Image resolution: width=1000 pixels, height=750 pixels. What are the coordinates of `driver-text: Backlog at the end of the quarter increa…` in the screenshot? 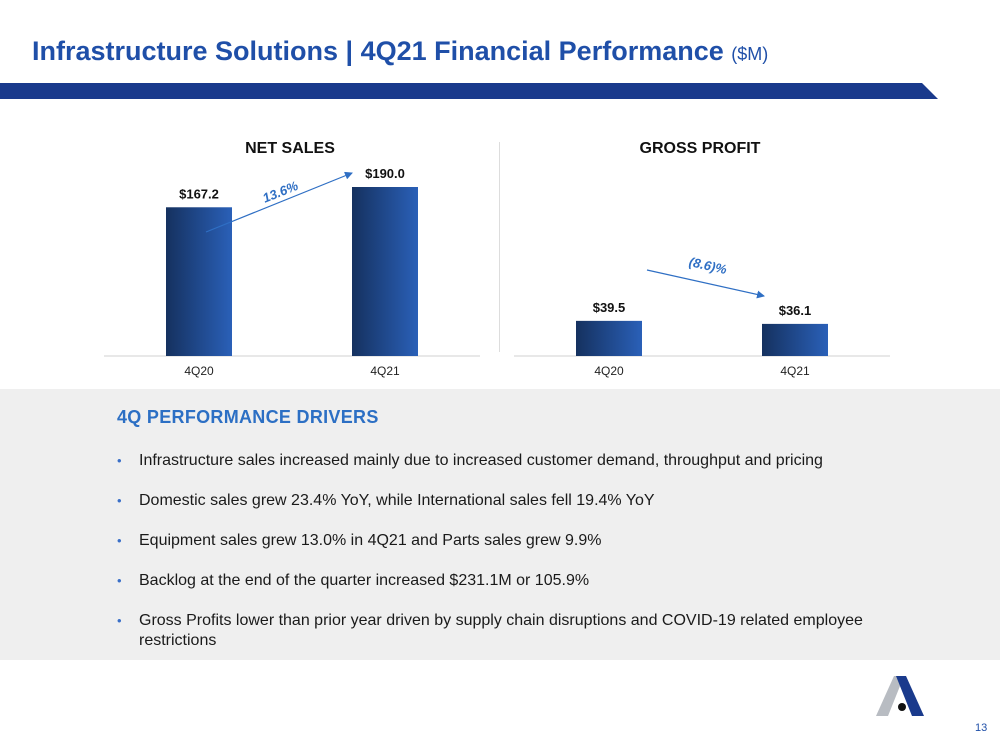 It's located at (364, 580).